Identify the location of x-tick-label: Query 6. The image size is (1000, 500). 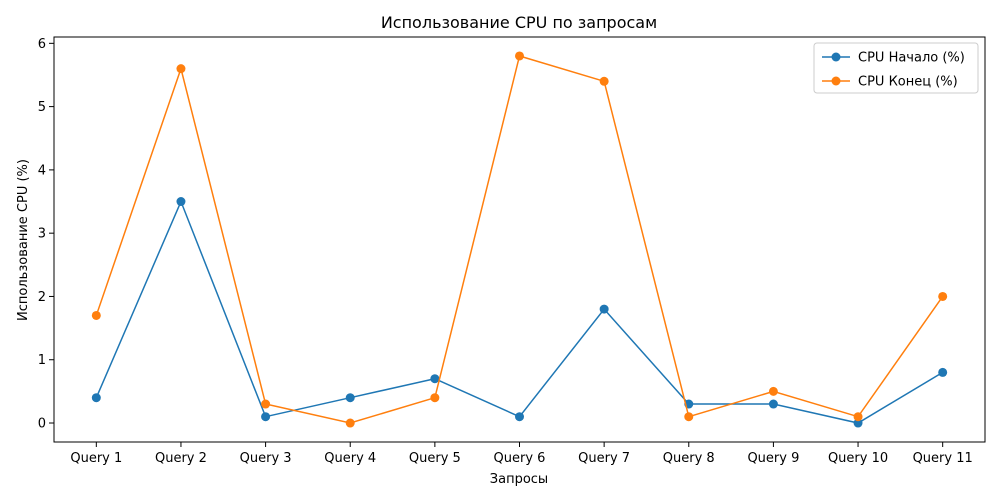
(520, 458).